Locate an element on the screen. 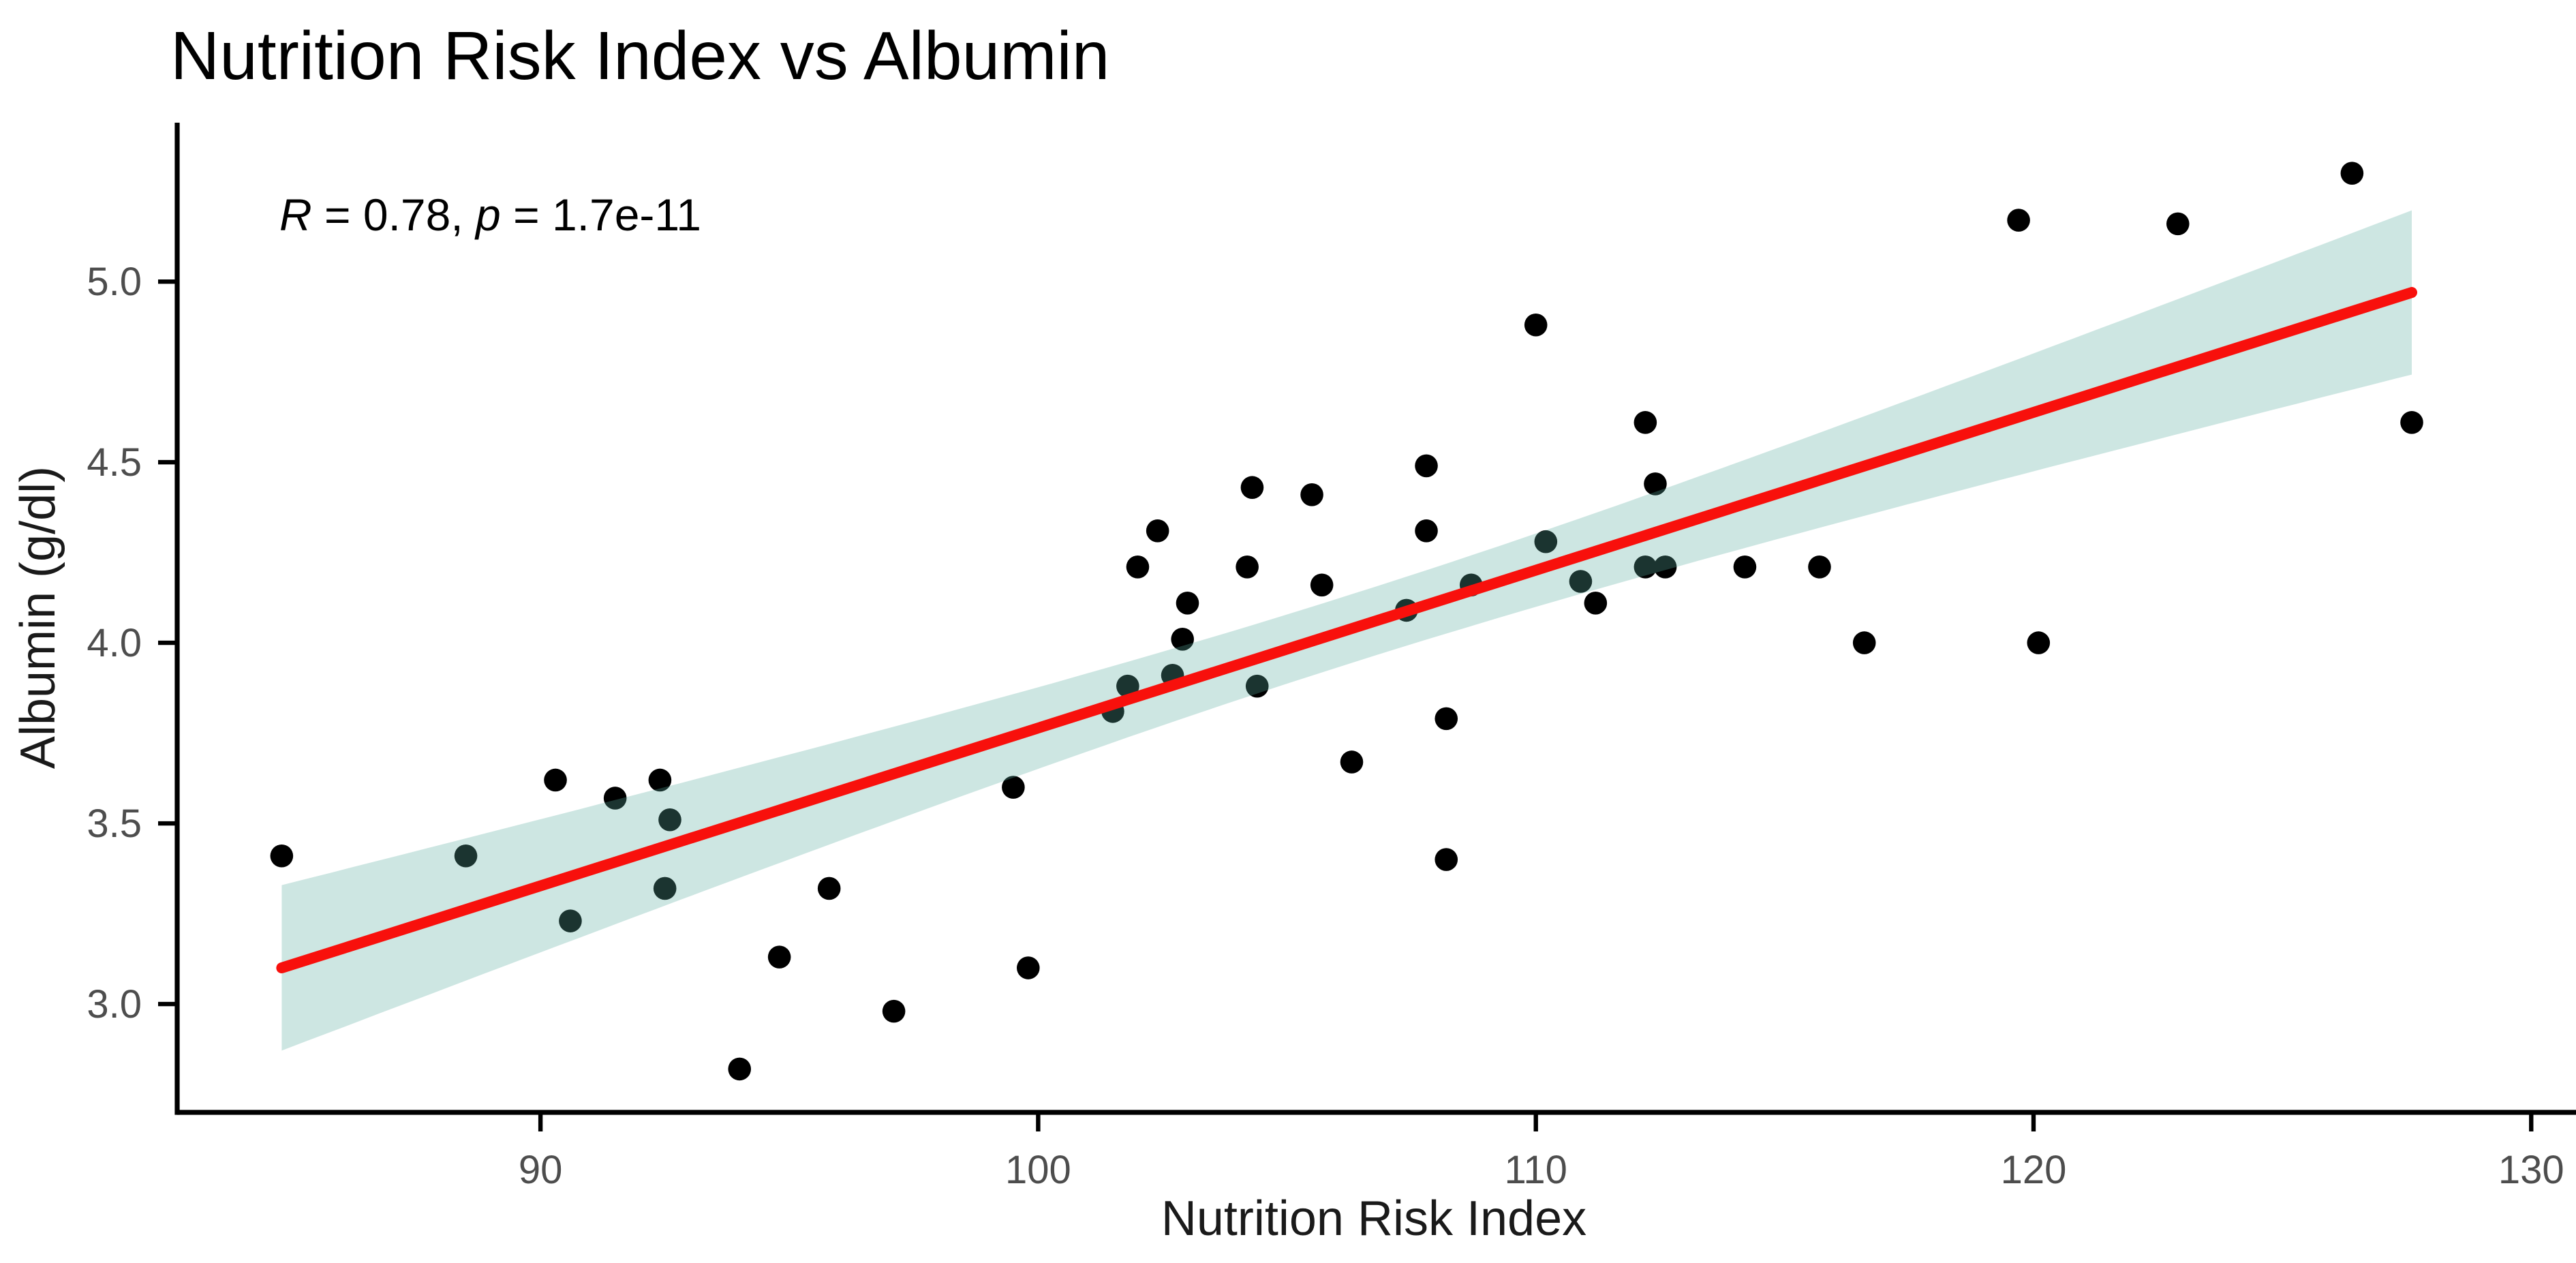 The width and height of the screenshot is (2576, 1263). y-tick-label: 4.5 is located at coordinates (114, 462).